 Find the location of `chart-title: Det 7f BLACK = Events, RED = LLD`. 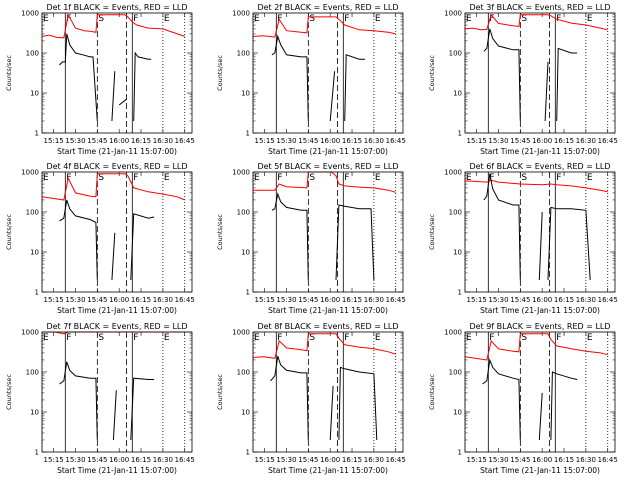

chart-title: Det 7f BLACK = Events, RED = LLD is located at coordinates (116, 326).